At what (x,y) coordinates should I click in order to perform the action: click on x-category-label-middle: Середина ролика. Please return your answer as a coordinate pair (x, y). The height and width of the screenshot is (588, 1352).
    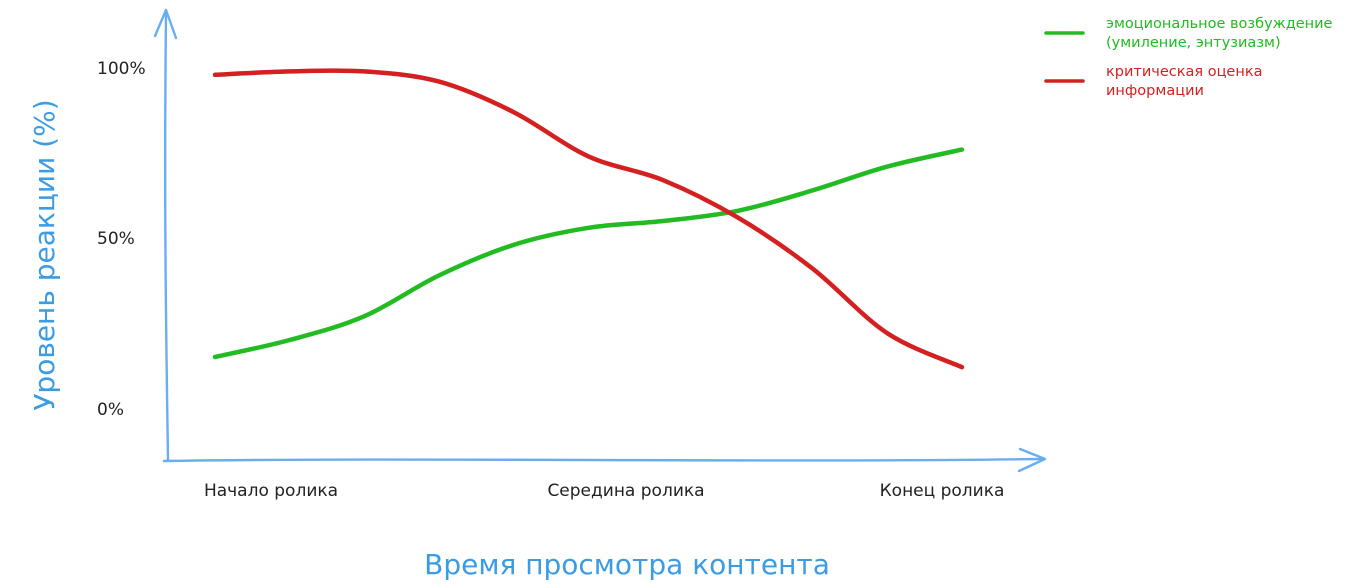
    Looking at the image, I should click on (625, 491).